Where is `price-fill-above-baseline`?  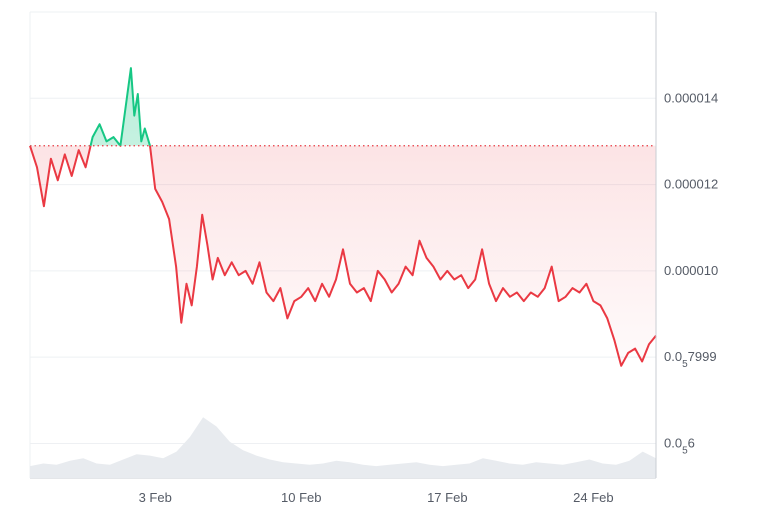 price-fill-above-baseline is located at coordinates (120, 107).